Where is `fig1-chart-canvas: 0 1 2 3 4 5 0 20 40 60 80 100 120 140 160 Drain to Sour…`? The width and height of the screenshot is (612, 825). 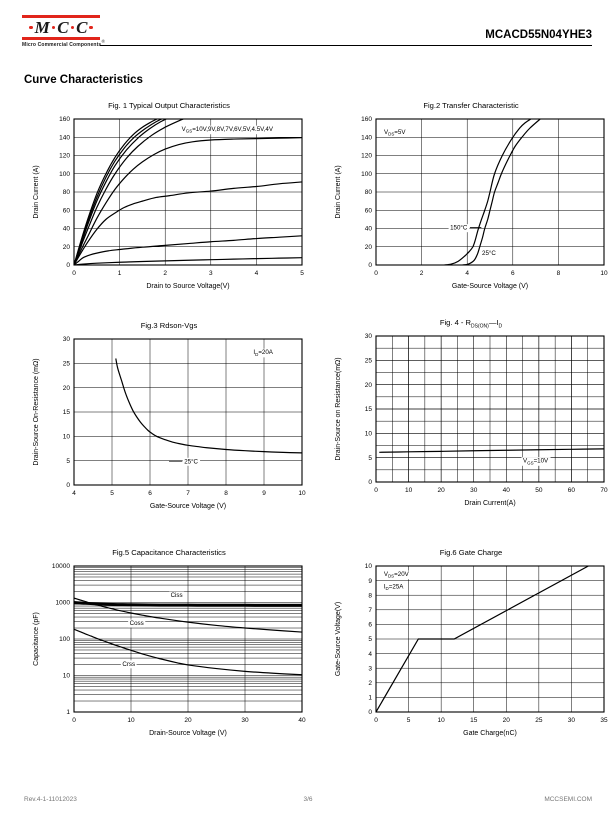
fig1-chart-canvas: 0 1 2 3 4 5 0 20 40 60 80 100 120 140 160 Drain to Sour… is located at coordinates (168, 203).